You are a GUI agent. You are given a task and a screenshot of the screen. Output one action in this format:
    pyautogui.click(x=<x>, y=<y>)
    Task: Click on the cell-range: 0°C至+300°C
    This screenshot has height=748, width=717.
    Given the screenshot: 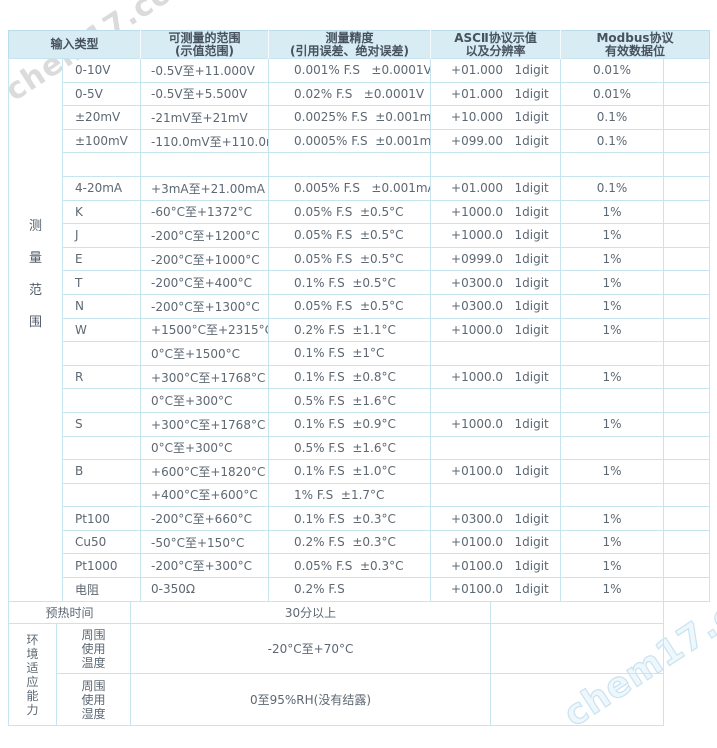 What is the action you would take?
    pyautogui.click(x=205, y=448)
    